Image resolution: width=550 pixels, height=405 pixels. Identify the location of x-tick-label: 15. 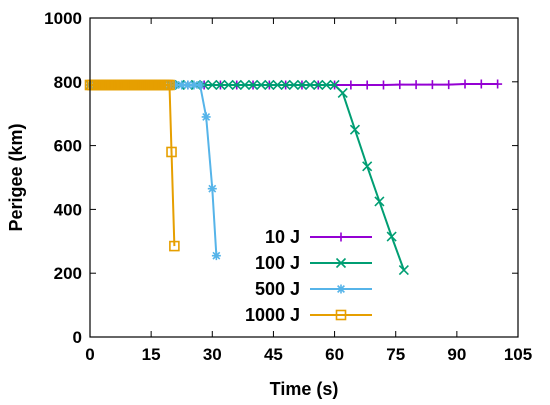
(151, 354).